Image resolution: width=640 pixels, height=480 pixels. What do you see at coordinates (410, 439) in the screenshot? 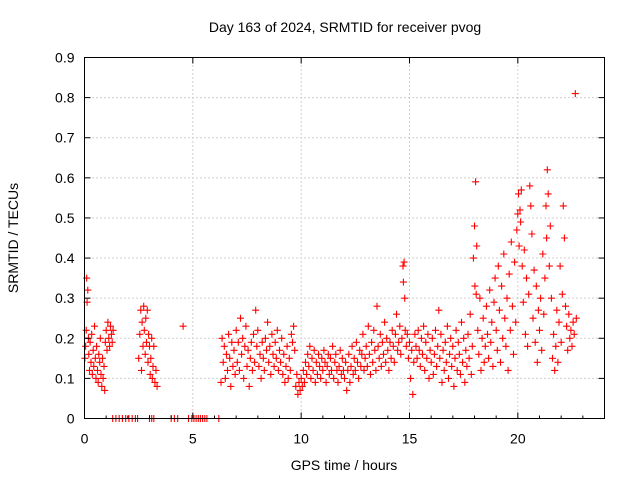
I see `x-tick-label: 15` at bounding box center [410, 439].